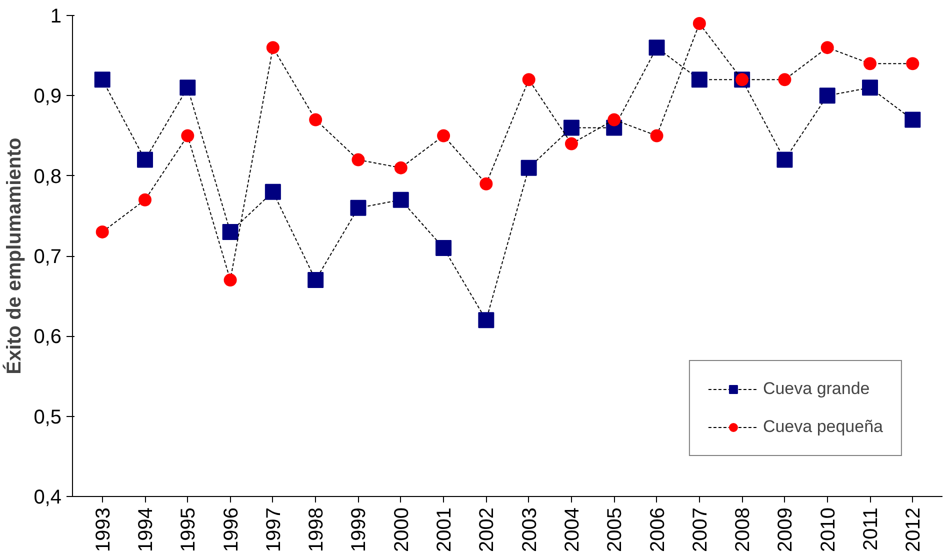 Image resolution: width=952 pixels, height=554 pixels. What do you see at coordinates (487, 529) in the screenshot?
I see `x-tick-label: 2002` at bounding box center [487, 529].